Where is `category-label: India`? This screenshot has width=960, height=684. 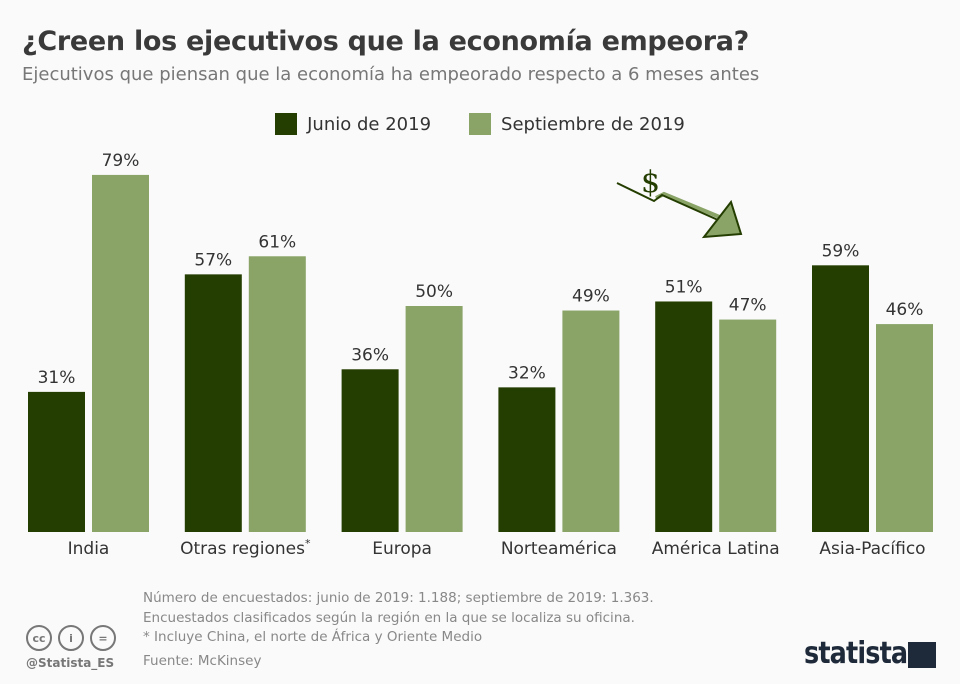 category-label: India is located at coordinates (89, 549).